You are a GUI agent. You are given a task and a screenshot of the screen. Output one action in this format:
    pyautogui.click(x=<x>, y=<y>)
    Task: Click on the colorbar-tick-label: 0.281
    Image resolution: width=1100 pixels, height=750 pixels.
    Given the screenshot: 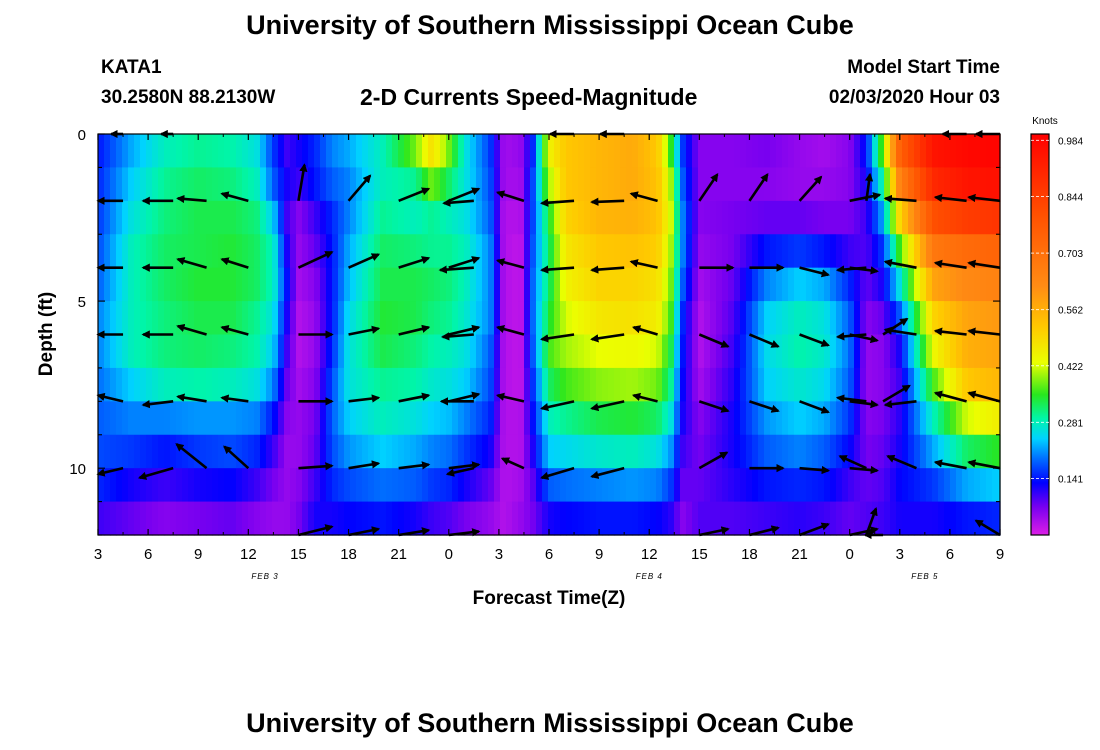 What is the action you would take?
    pyautogui.click(x=1070, y=423)
    